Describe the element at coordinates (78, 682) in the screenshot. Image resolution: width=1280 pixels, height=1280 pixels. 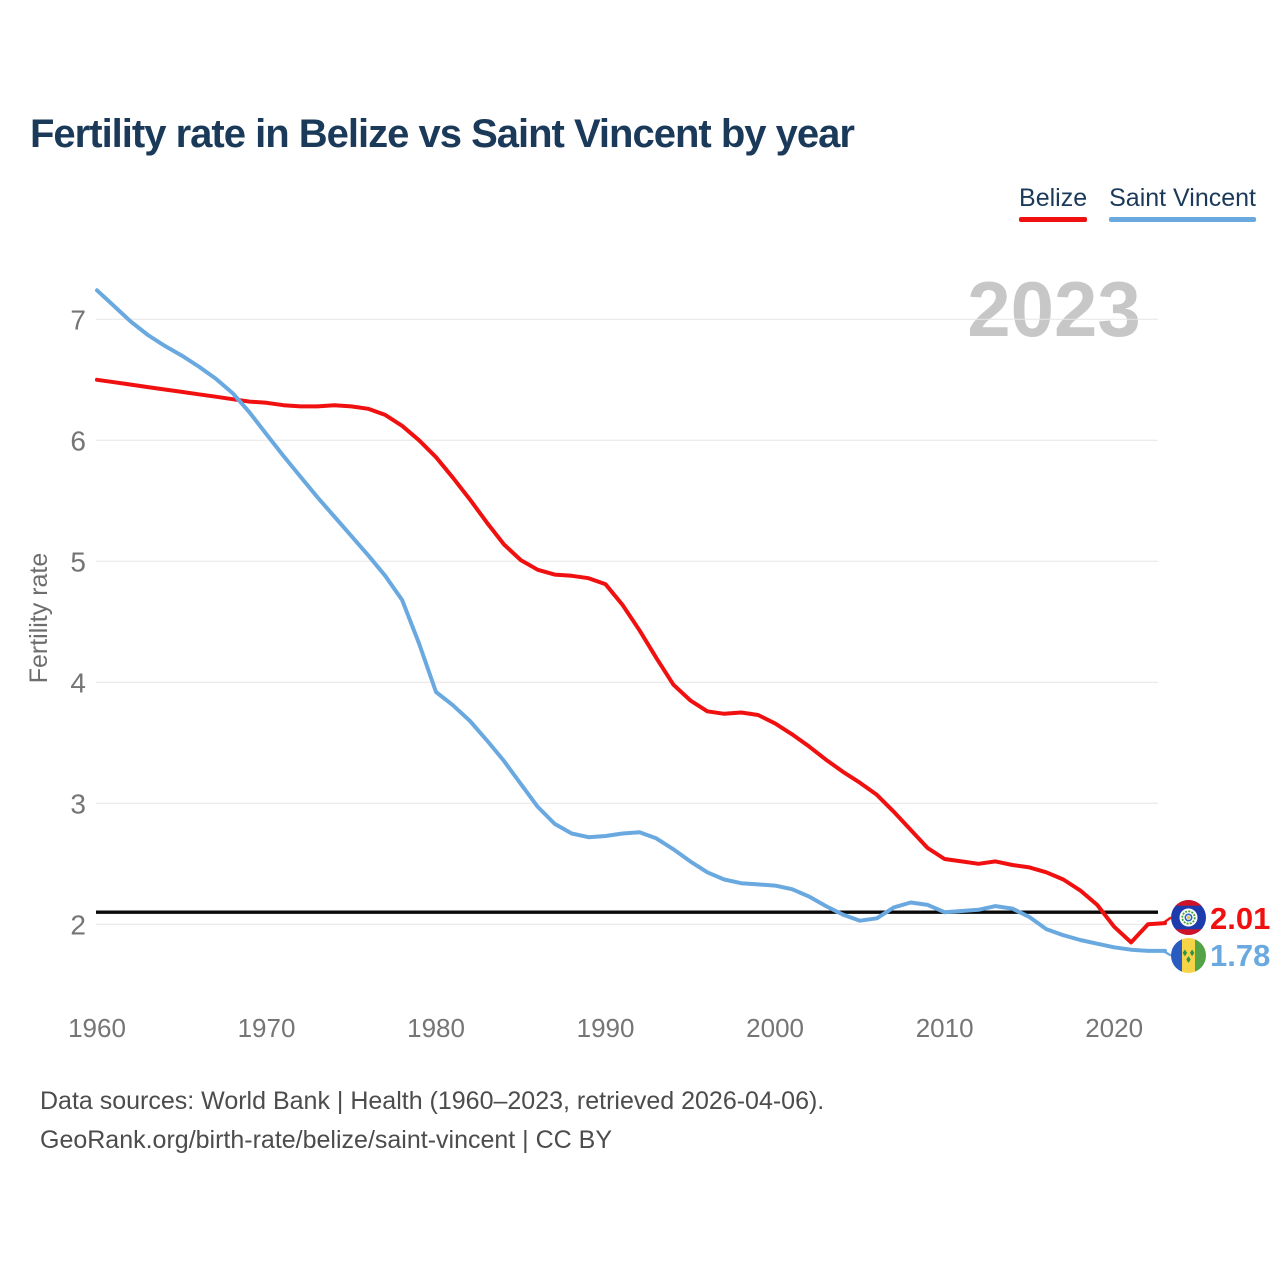
I see `y-tick-label: 4` at that location.